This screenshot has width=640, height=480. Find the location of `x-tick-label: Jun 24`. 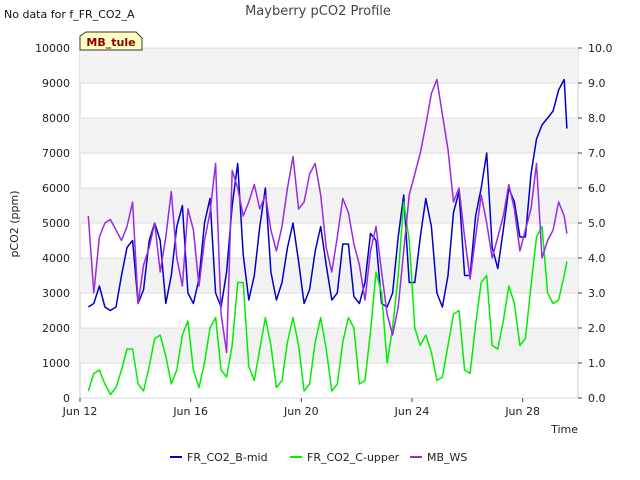

x-tick-label: Jun 24 is located at coordinates (412, 411).